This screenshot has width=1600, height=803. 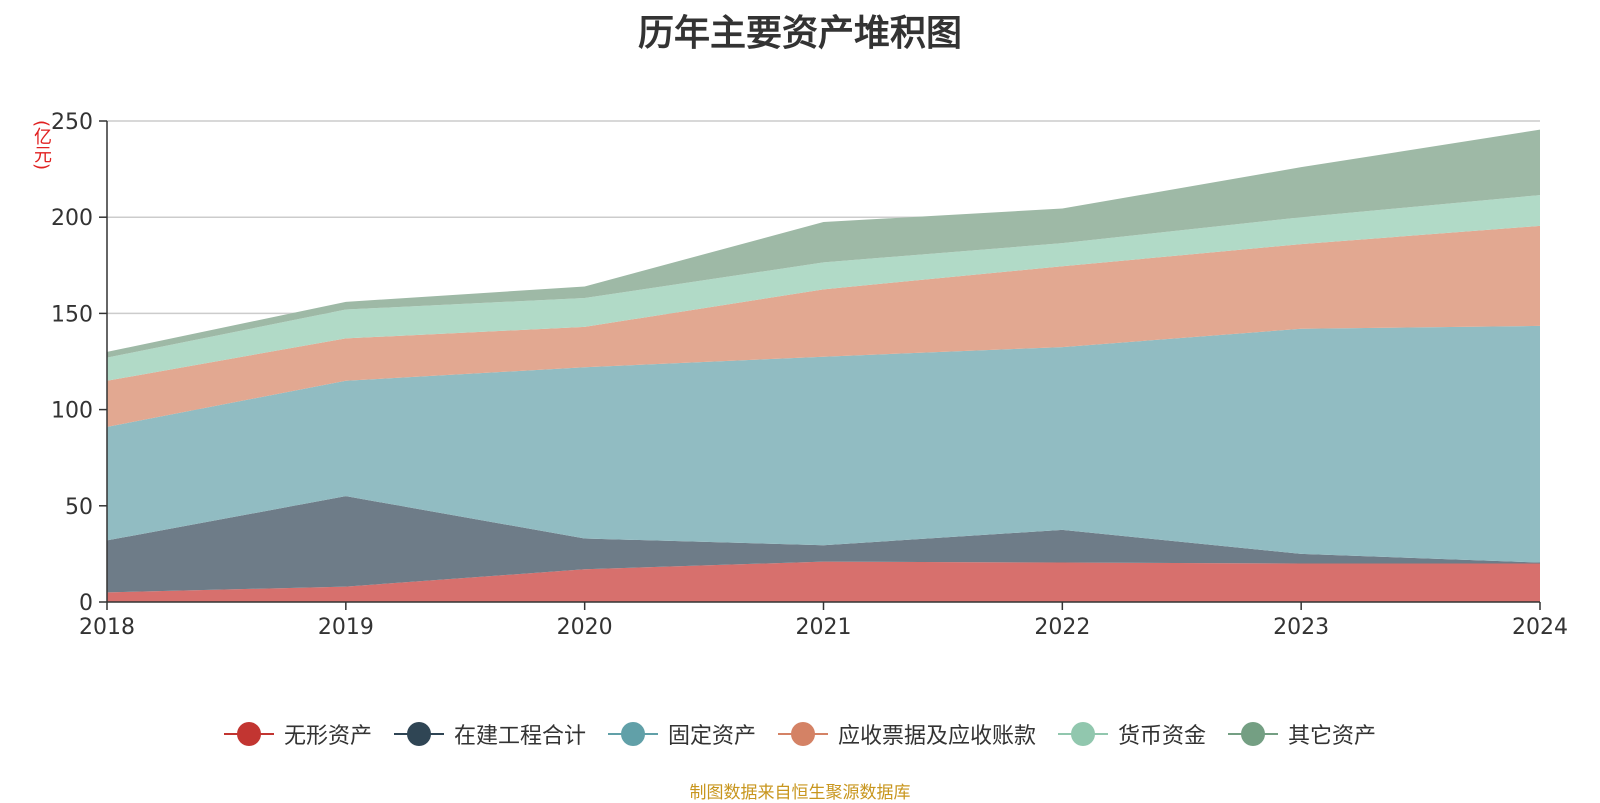 I want to click on legend: 无形资产 在建工程合计 固定资产 应收票据及应收账款 货币资金 其它资产, so click(x=800, y=734).